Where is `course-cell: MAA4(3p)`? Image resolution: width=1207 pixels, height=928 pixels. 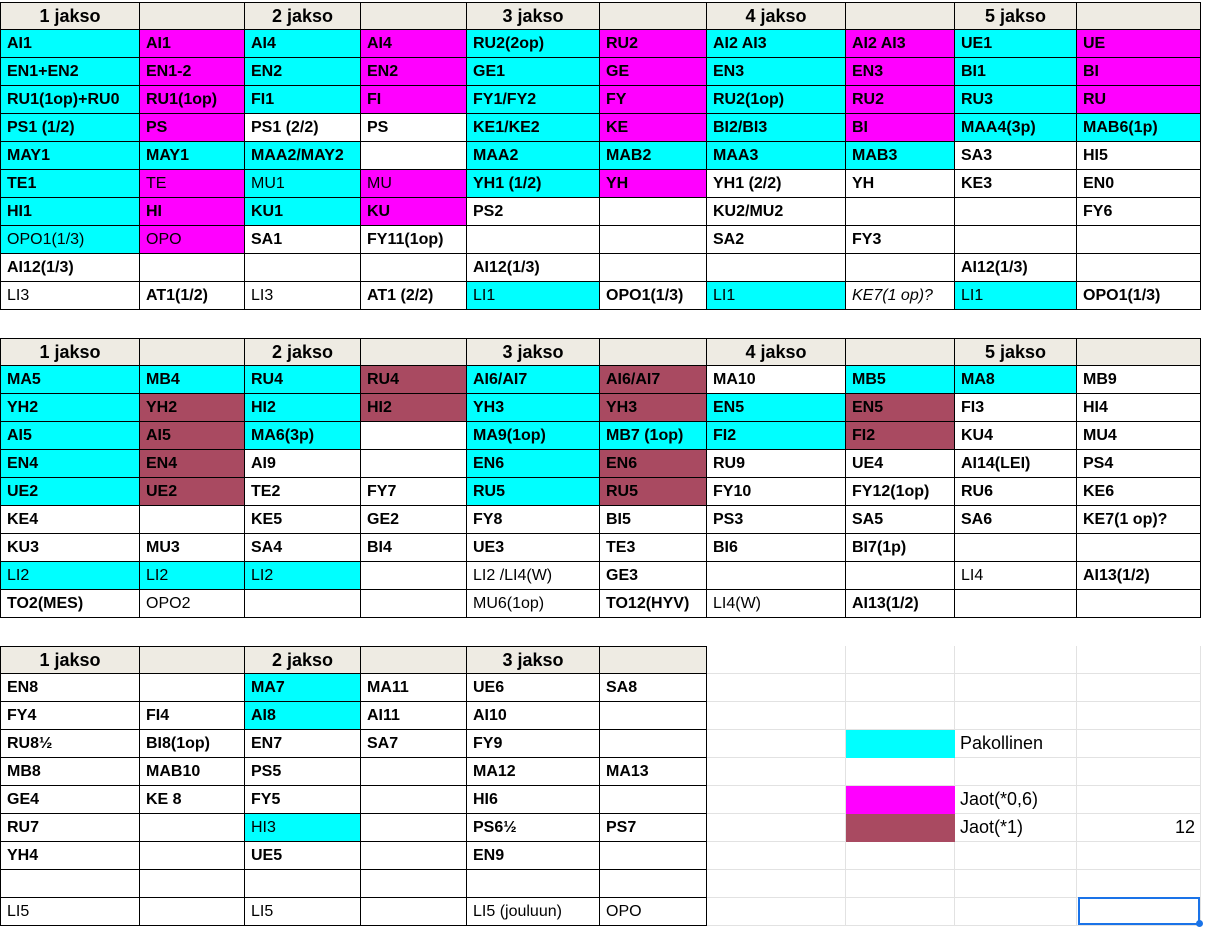
course-cell: MAA4(3p) is located at coordinates (1016, 128).